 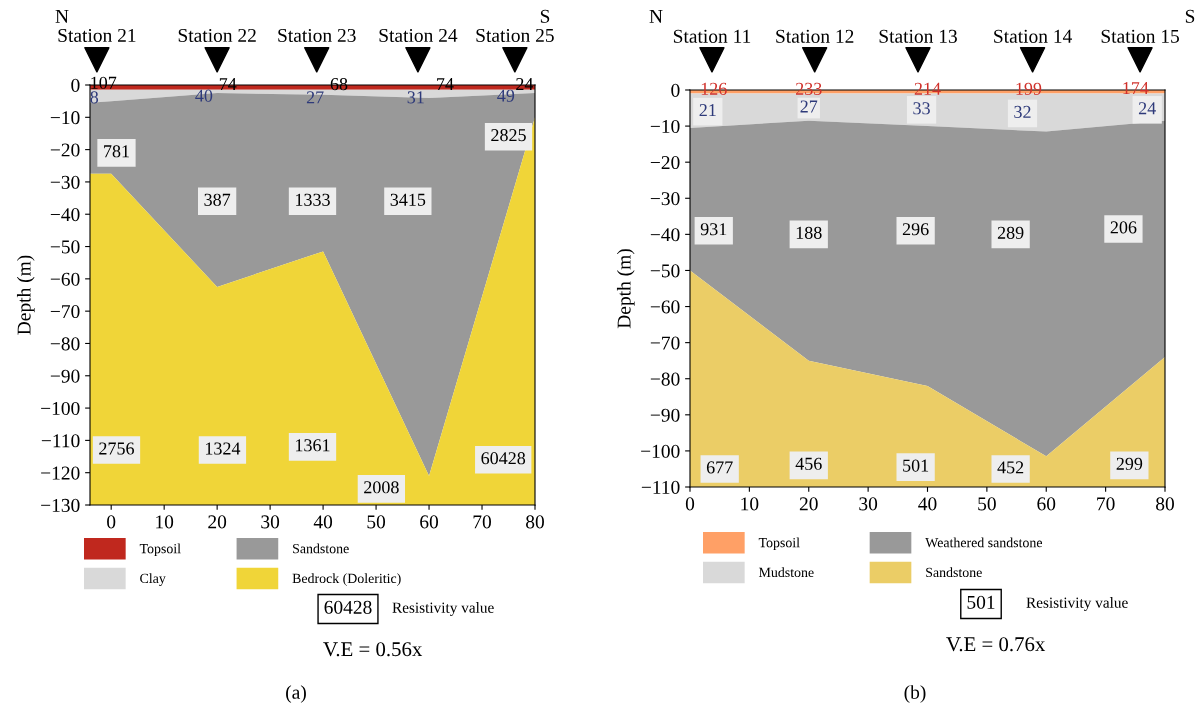 I want to click on legend-label: Mudstone, so click(x=786, y=572).